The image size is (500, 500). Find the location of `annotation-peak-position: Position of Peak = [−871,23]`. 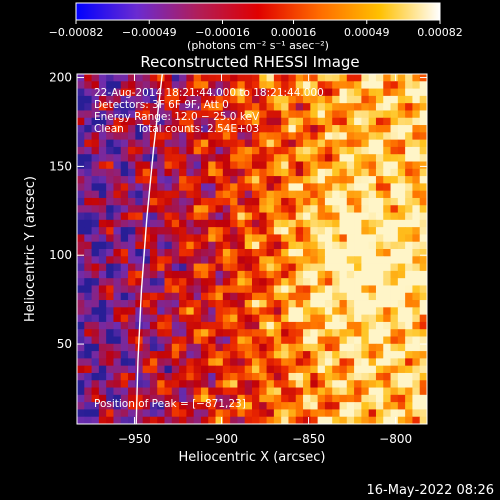

annotation-peak-position: Position of Peak = [−871,23] is located at coordinates (170, 404).